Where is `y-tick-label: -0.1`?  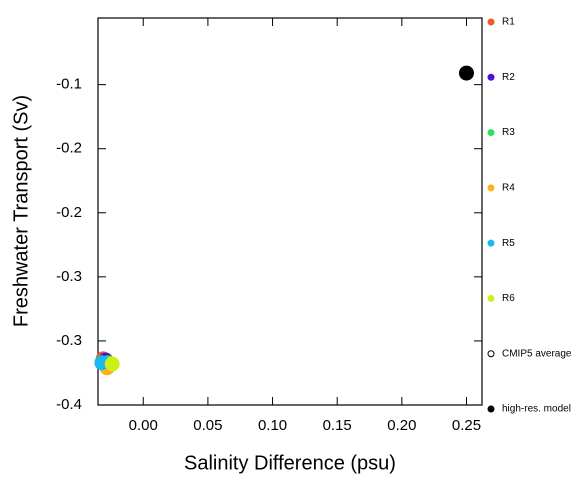 y-tick-label: -0.1 is located at coordinates (69, 84).